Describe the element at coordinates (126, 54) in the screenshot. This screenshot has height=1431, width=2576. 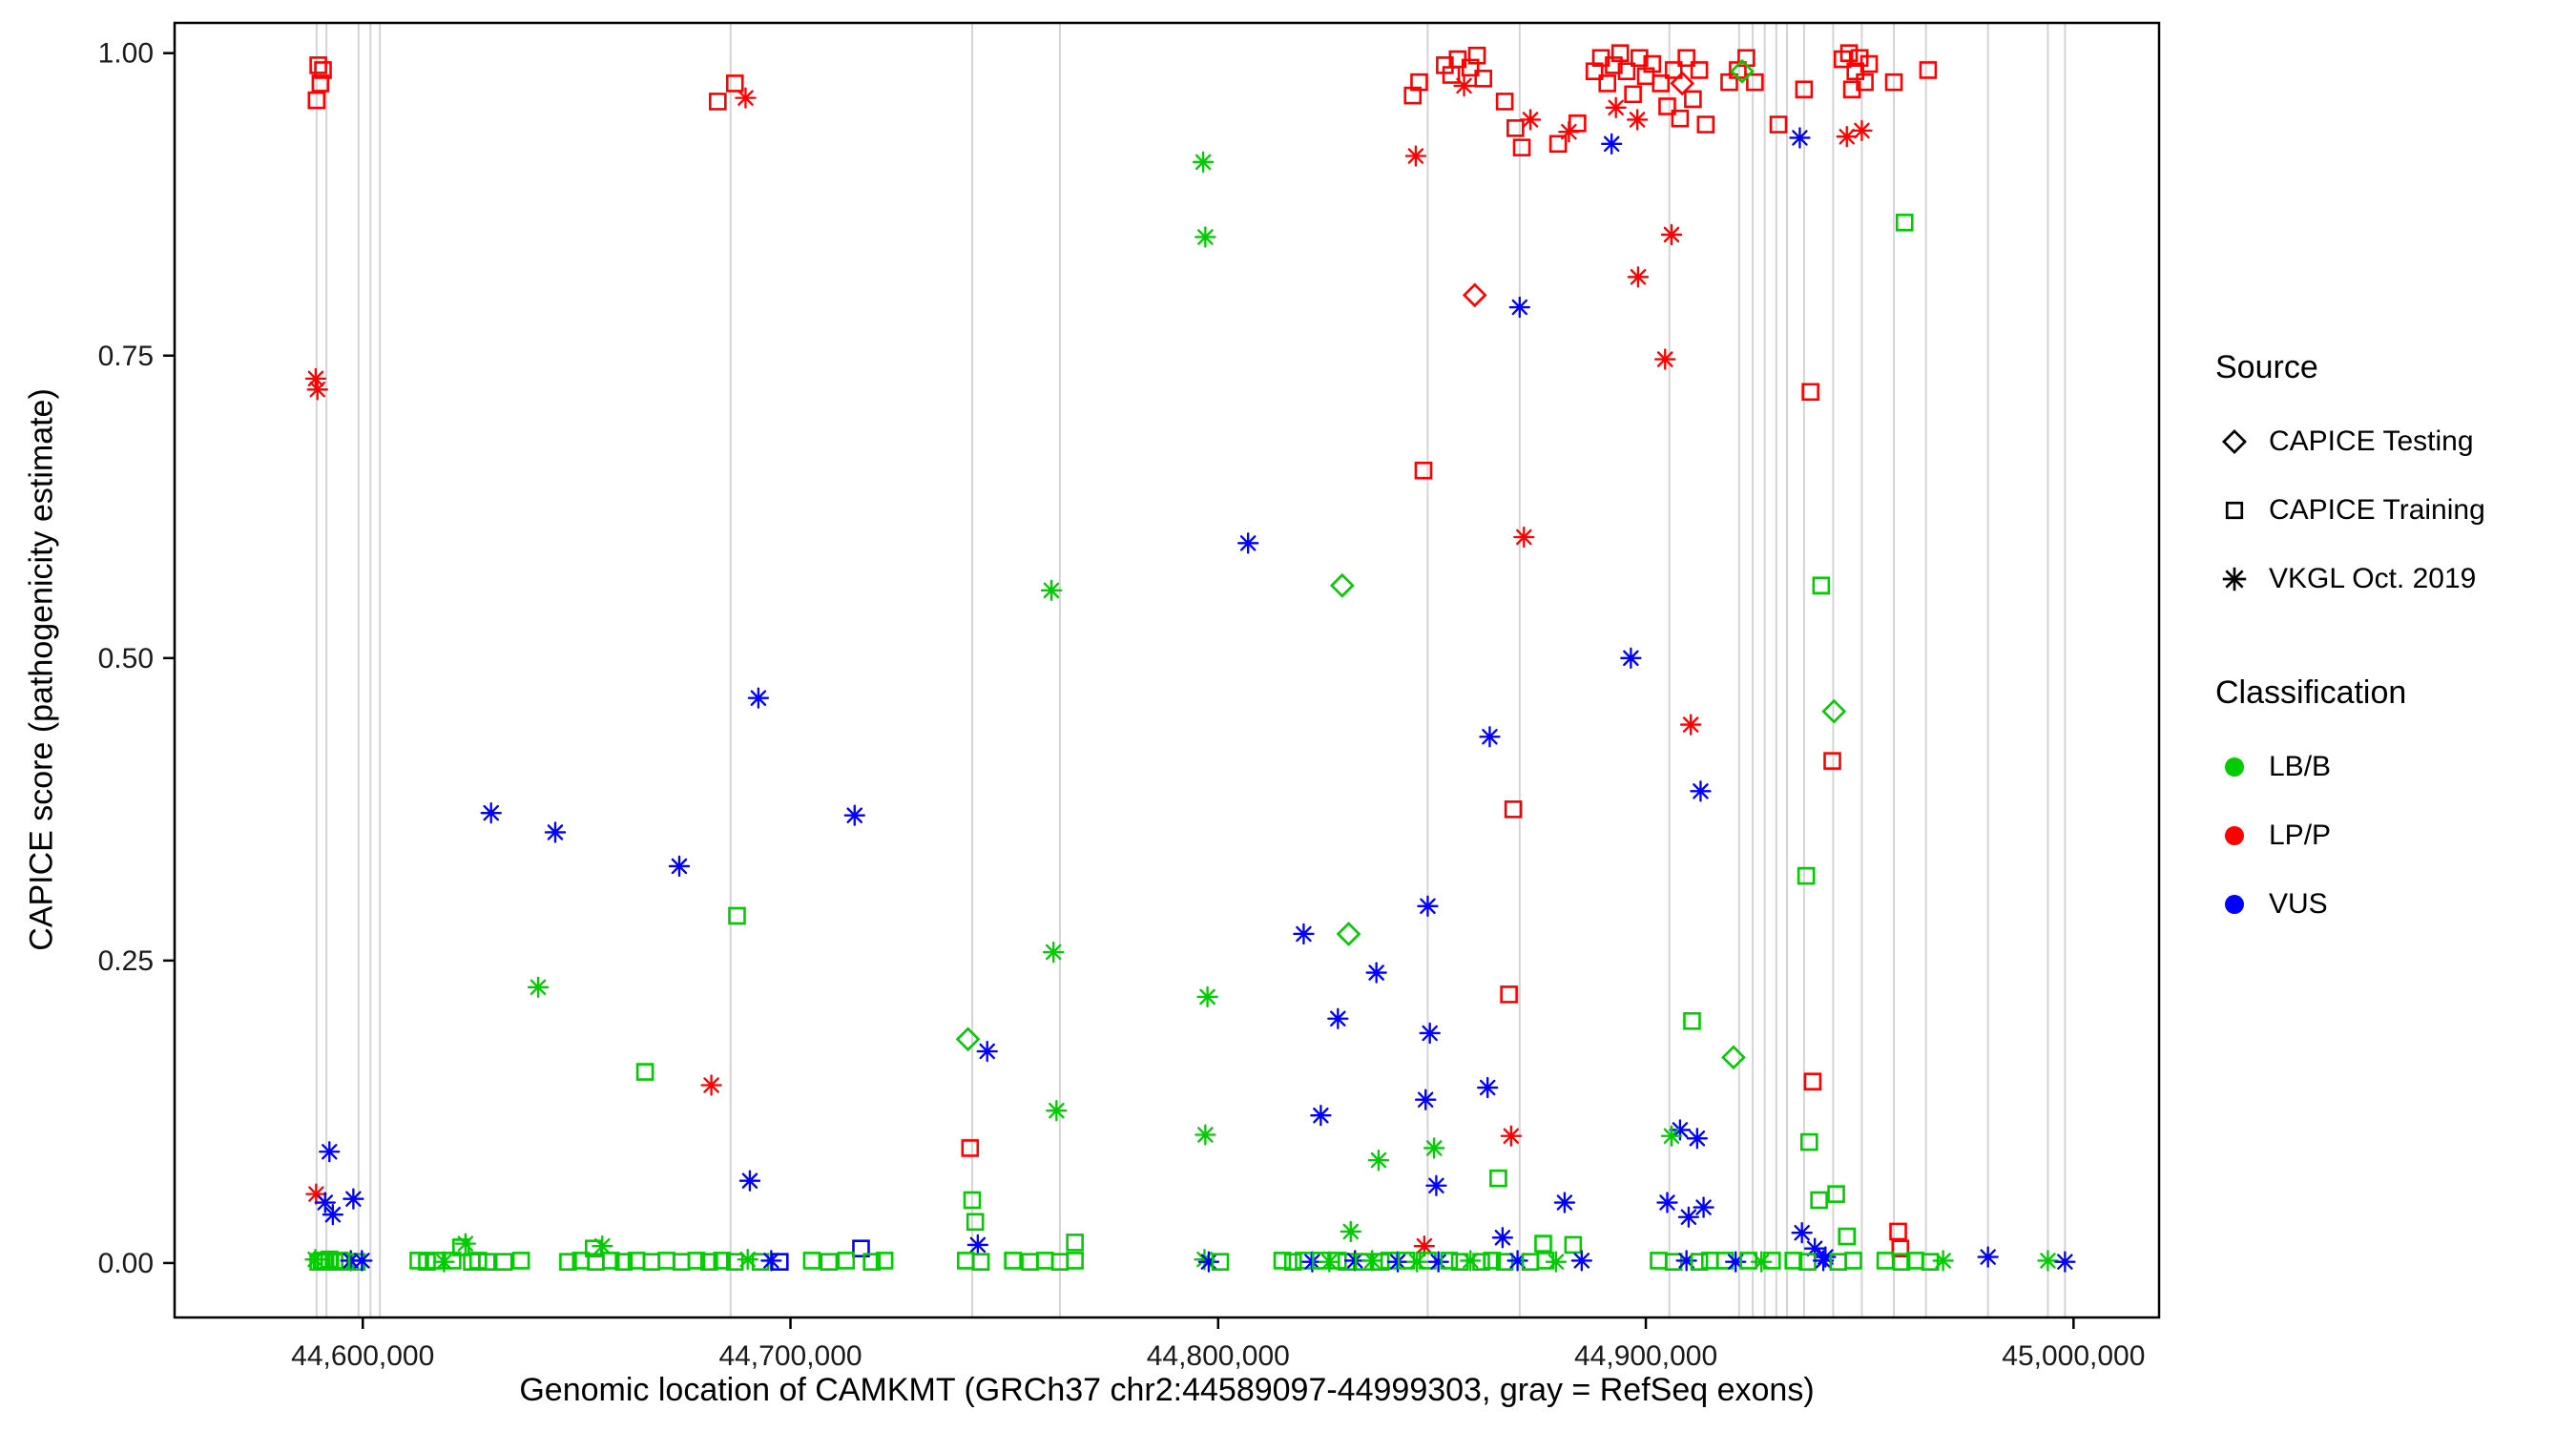
I see `y-tick-label: 1.00` at that location.